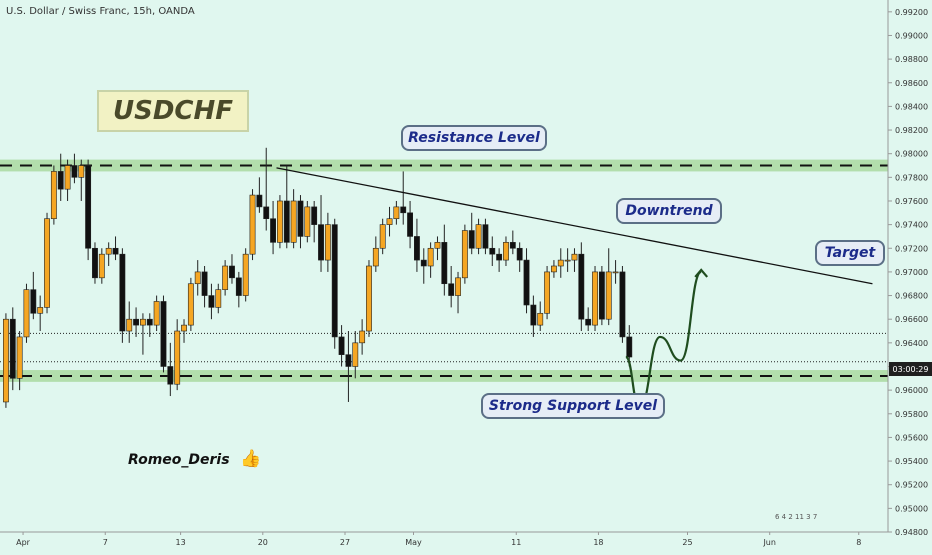  Describe the element at coordinates (474, 138) in the screenshot. I see `resistance-callout: Resistance Level` at that location.